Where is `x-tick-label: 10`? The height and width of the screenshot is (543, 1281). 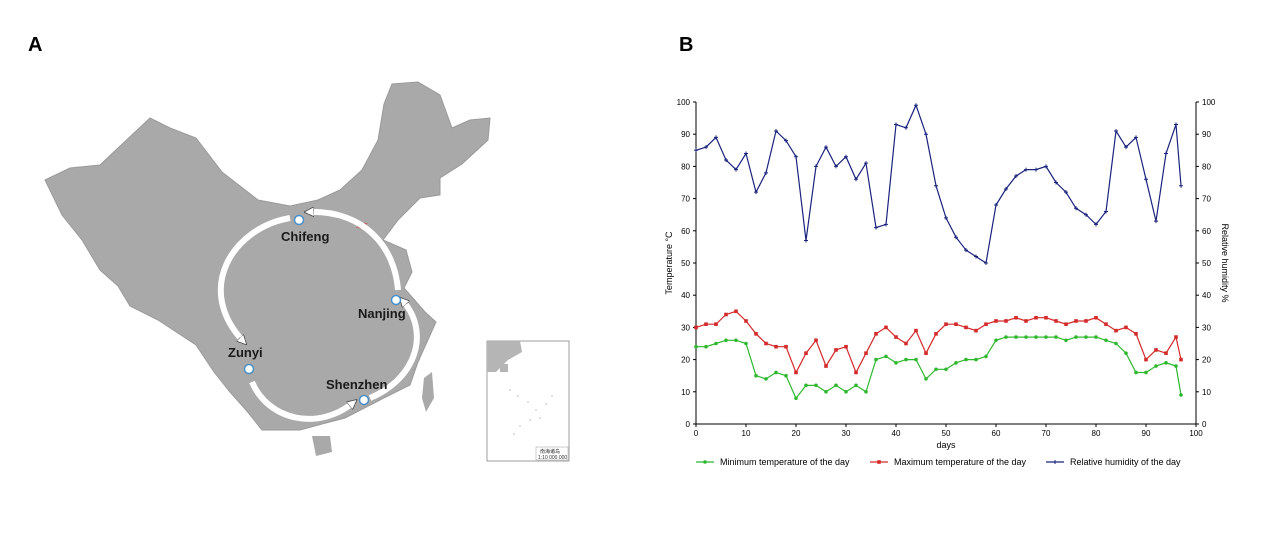
x-tick-label: 10 is located at coordinates (746, 433).